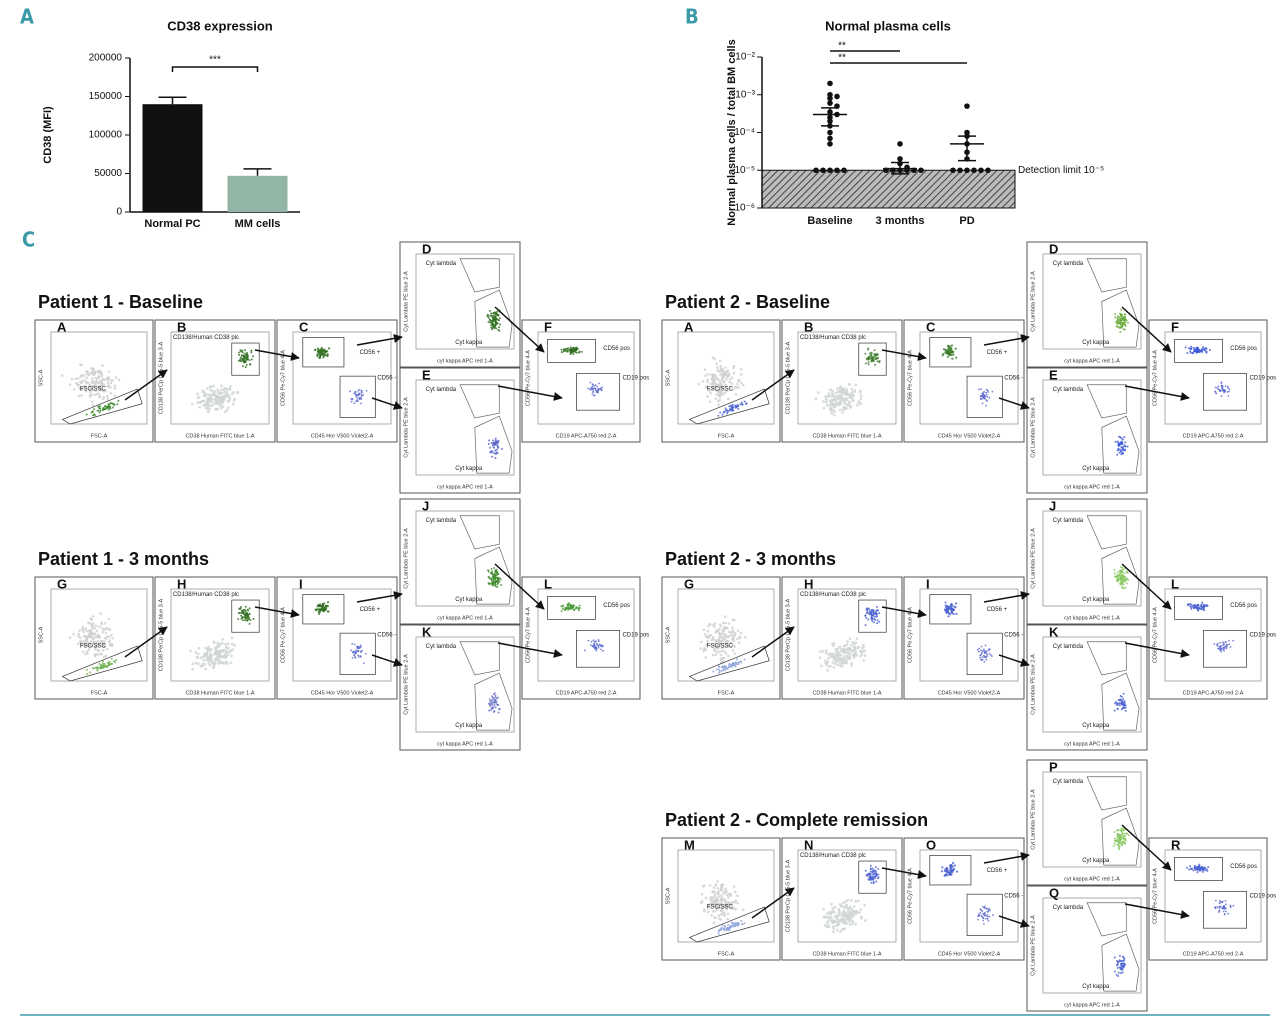  Describe the element at coordinates (181, 326) in the screenshot. I see `plot-letter: B` at that location.